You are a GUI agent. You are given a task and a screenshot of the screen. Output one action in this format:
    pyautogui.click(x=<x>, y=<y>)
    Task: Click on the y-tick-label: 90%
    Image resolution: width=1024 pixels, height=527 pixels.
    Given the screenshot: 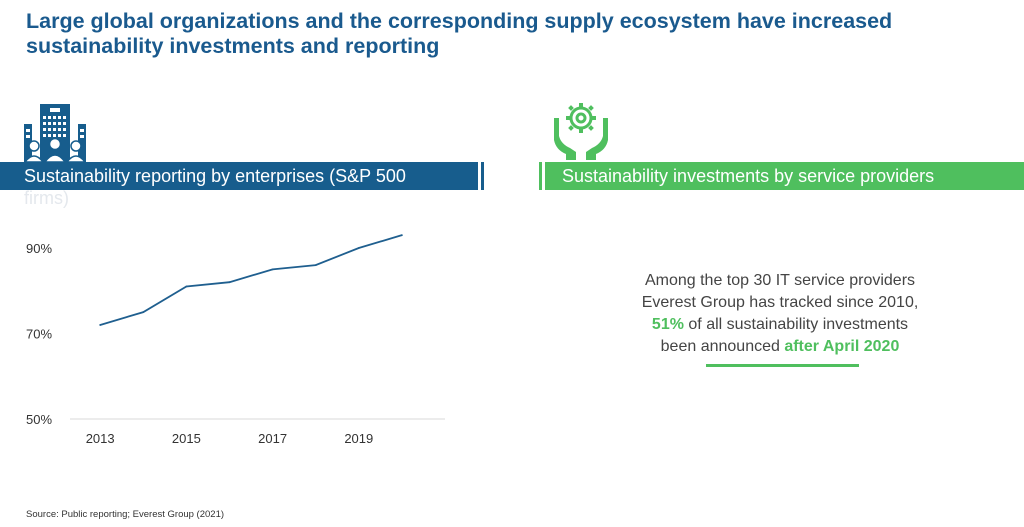 What is the action you would take?
    pyautogui.click(x=39, y=248)
    